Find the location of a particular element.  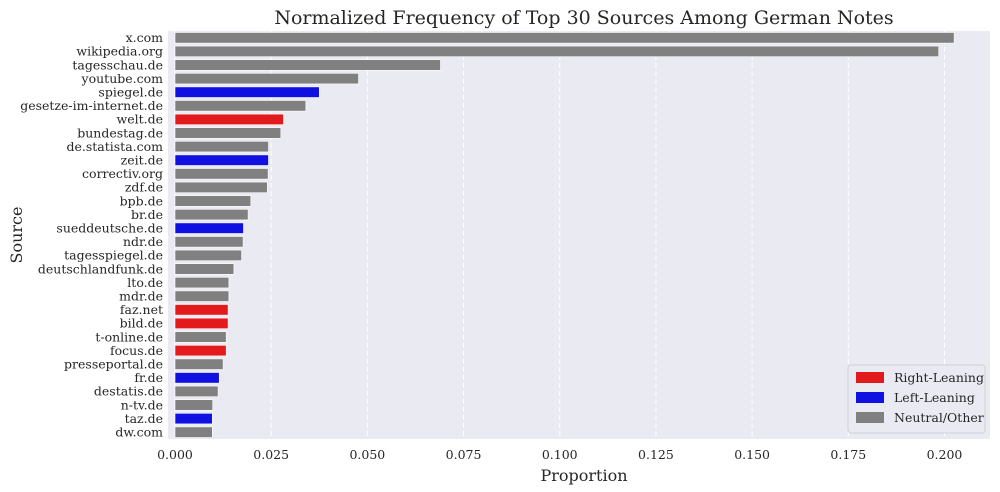

bar-fr.de is located at coordinates (197, 378).